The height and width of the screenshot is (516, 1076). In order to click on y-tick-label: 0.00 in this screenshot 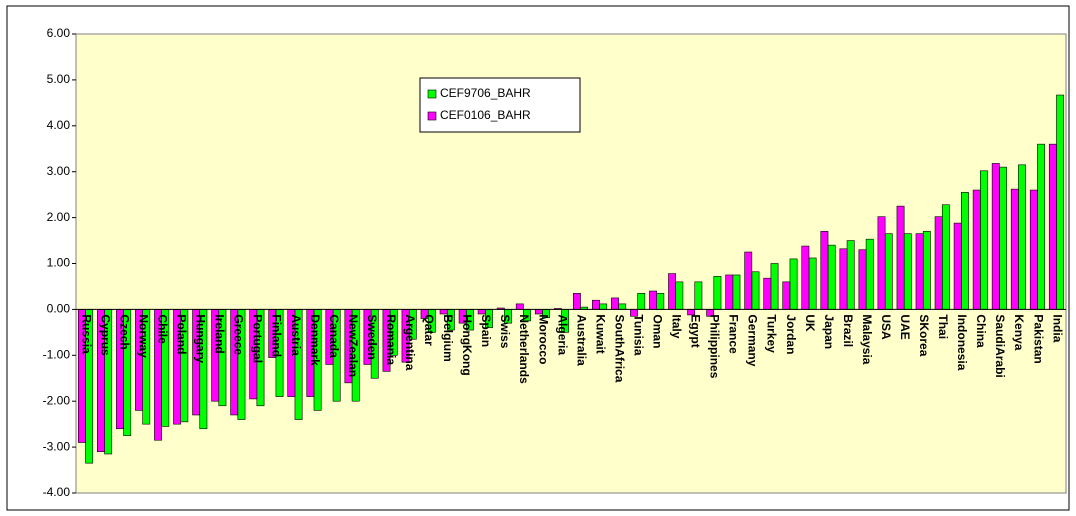, I will do `click(59, 309)`.